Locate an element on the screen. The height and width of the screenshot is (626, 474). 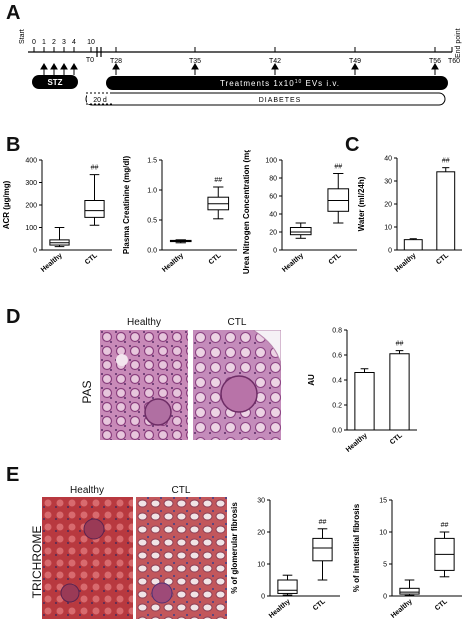
week-ticks is located at coordinates (284, 49).